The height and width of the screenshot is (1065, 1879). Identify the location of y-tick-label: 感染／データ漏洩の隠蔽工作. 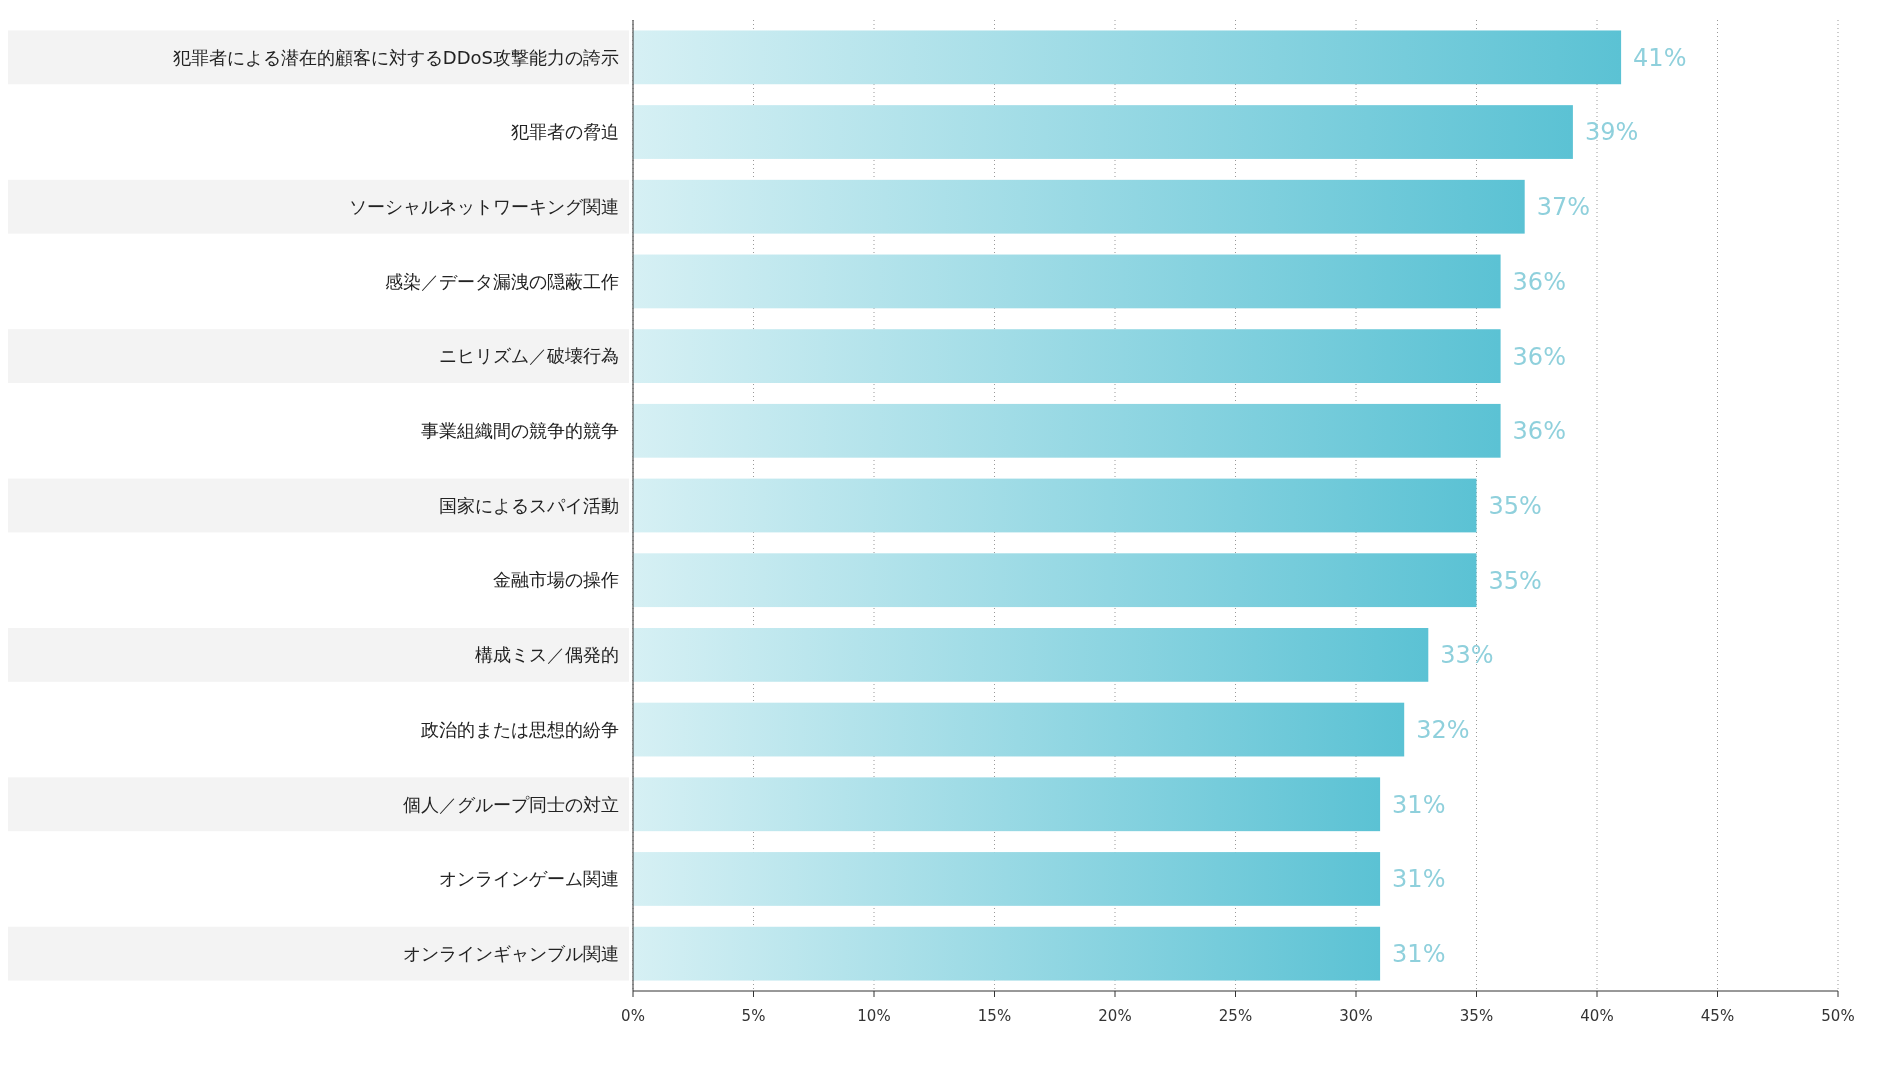
(502, 281).